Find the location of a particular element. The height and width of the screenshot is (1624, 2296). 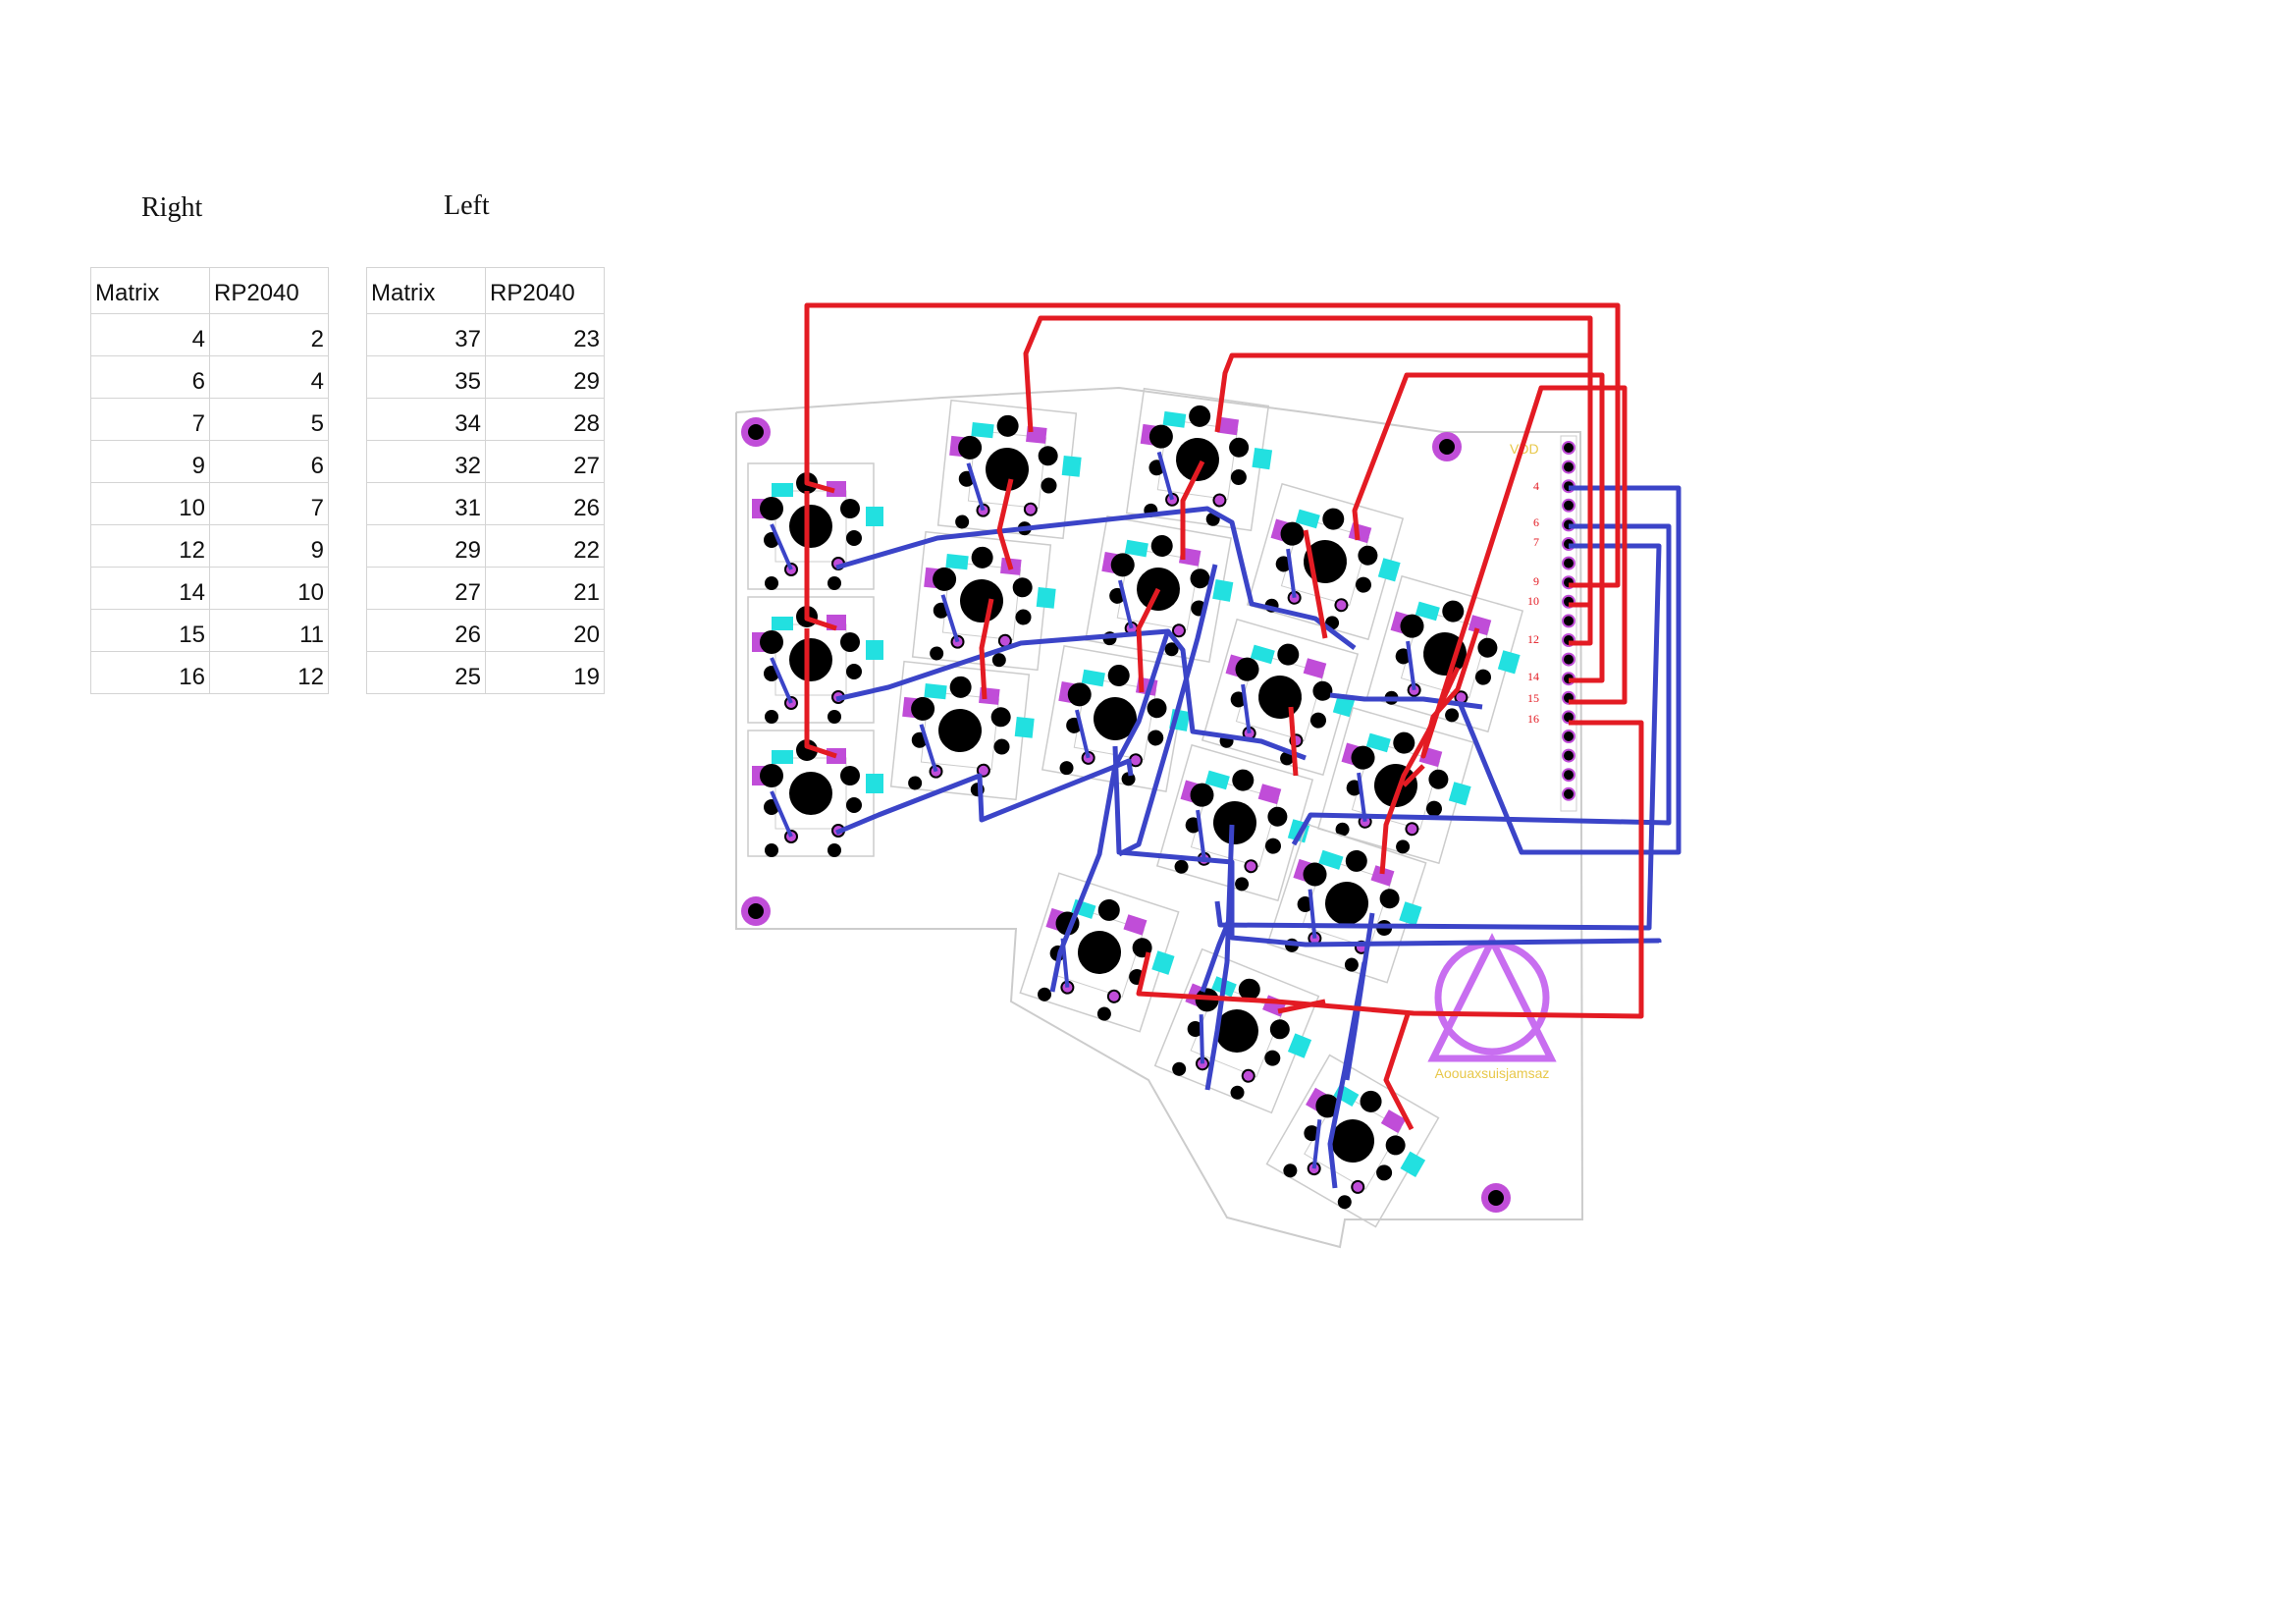

mounting-hole is located at coordinates (756, 911).